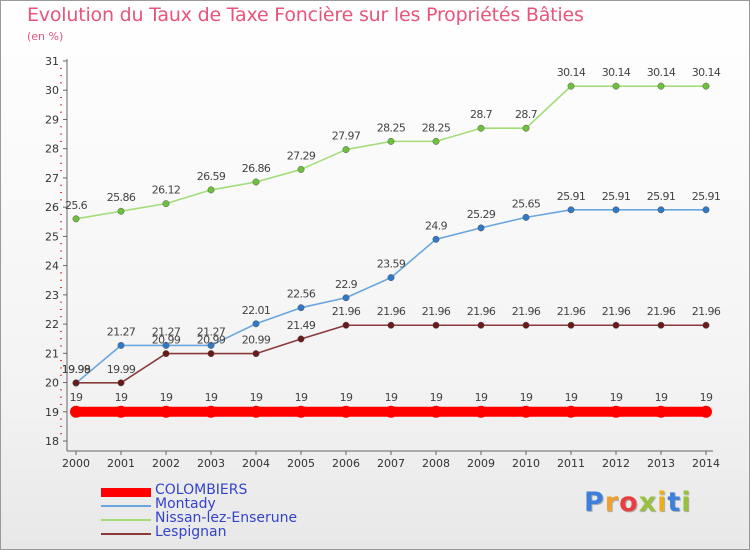  What do you see at coordinates (185, 504) in the screenshot?
I see `legend-label: Montady` at bounding box center [185, 504].